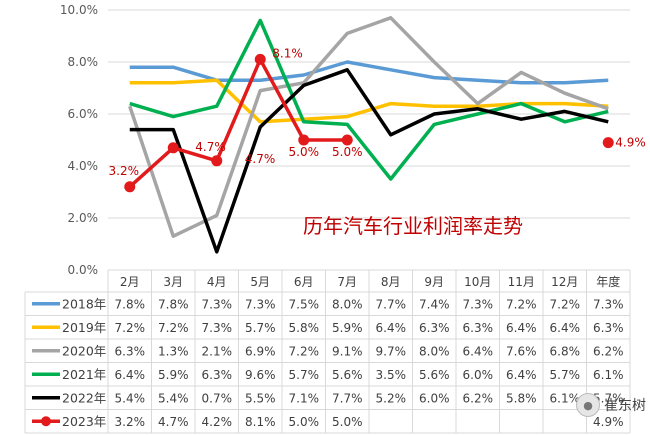 The image size is (650, 435). What do you see at coordinates (304, 152) in the screenshot?
I see `data-label: 5.0%` at bounding box center [304, 152].